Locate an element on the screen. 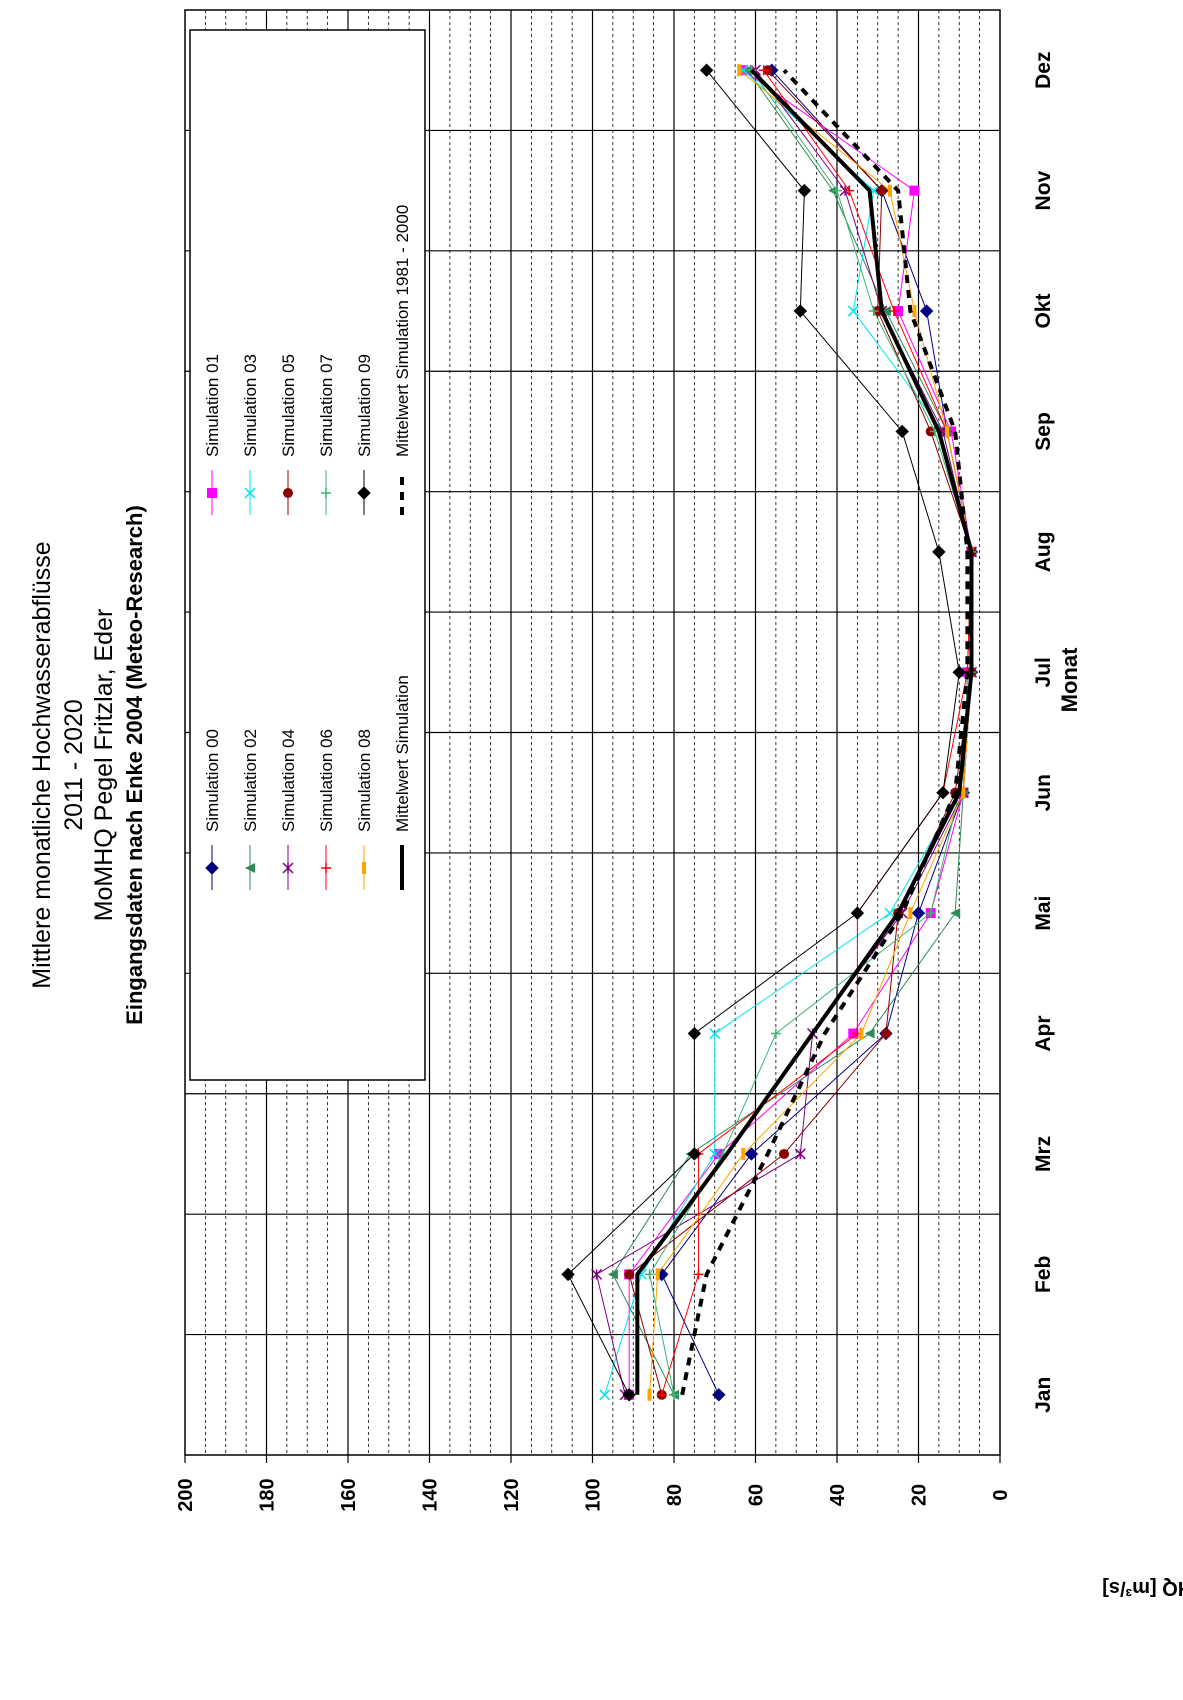 The width and height of the screenshot is (1183, 1700). legend-item: Simulation 06 is located at coordinates (326, 809).